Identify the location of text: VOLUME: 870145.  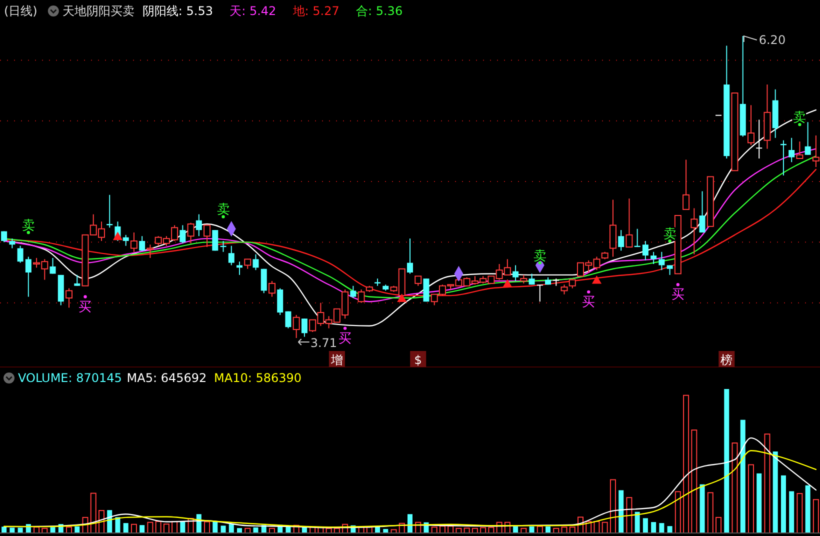
(70, 378).